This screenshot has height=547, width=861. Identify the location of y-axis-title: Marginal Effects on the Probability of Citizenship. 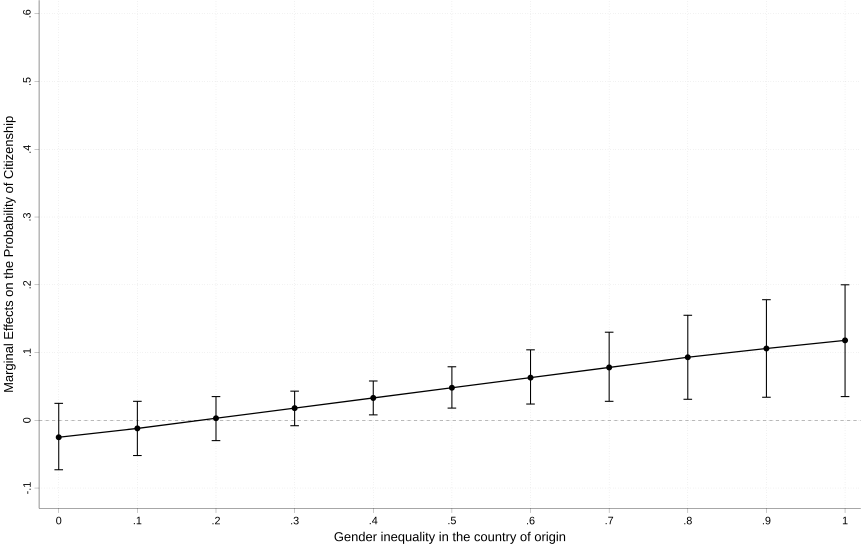
(10, 254).